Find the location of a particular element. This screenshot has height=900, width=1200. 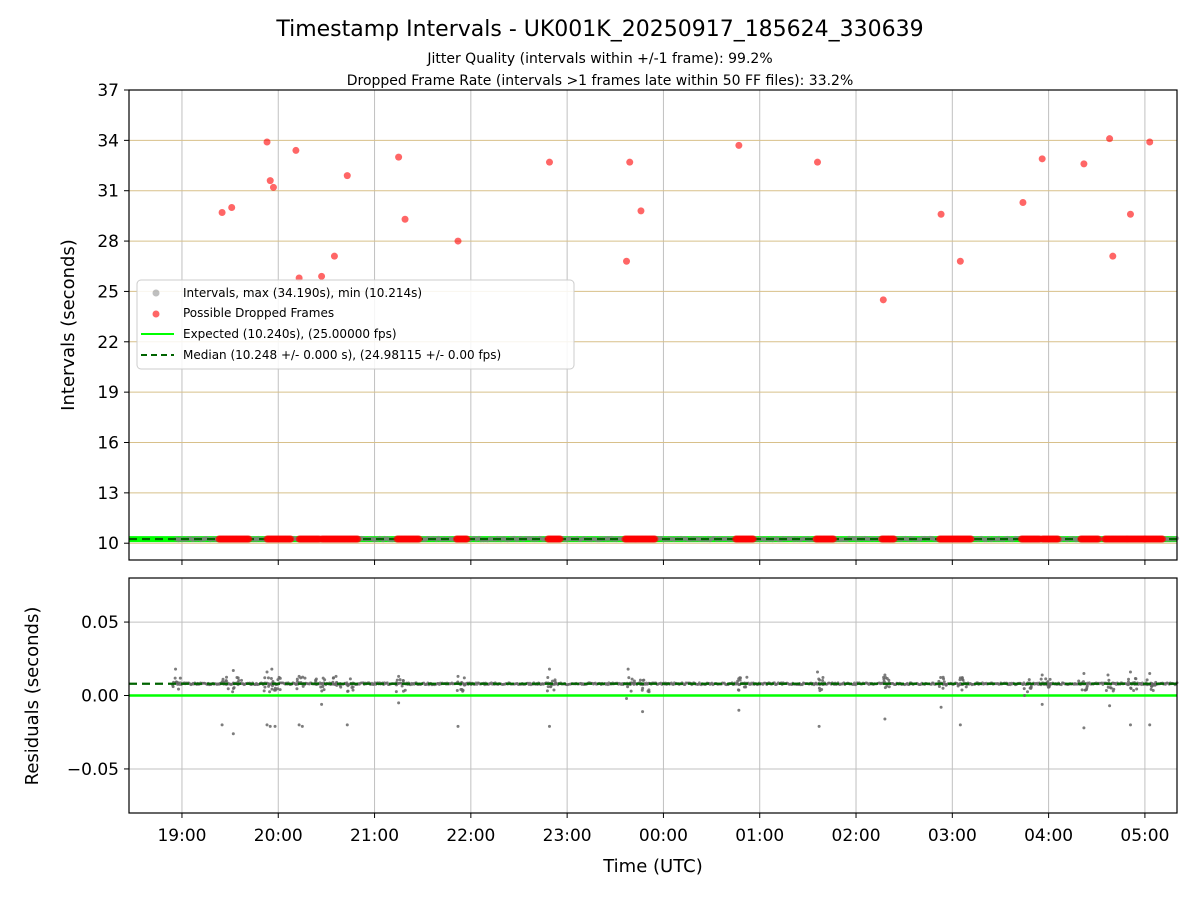

x-tick-label: 02:00 is located at coordinates (856, 836).